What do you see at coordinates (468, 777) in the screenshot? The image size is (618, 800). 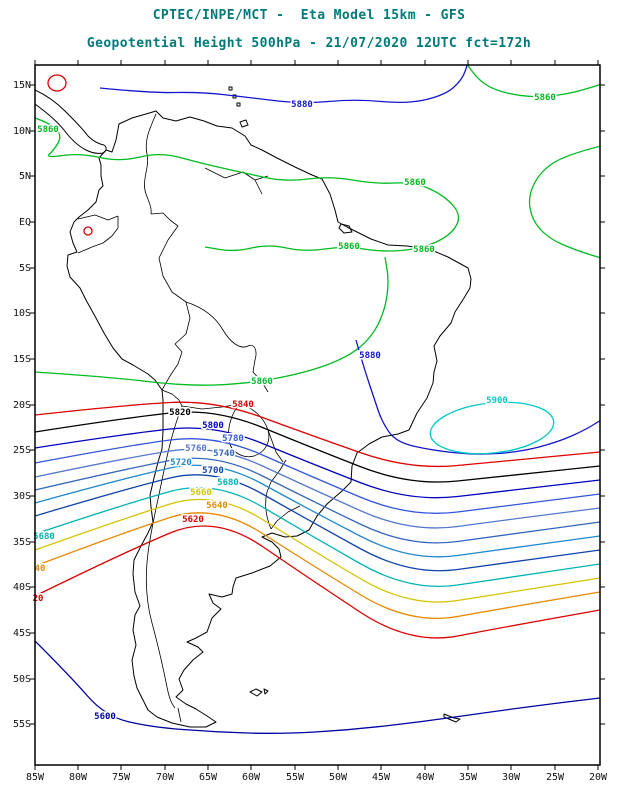 I see `lon-label: 35W` at bounding box center [468, 777].